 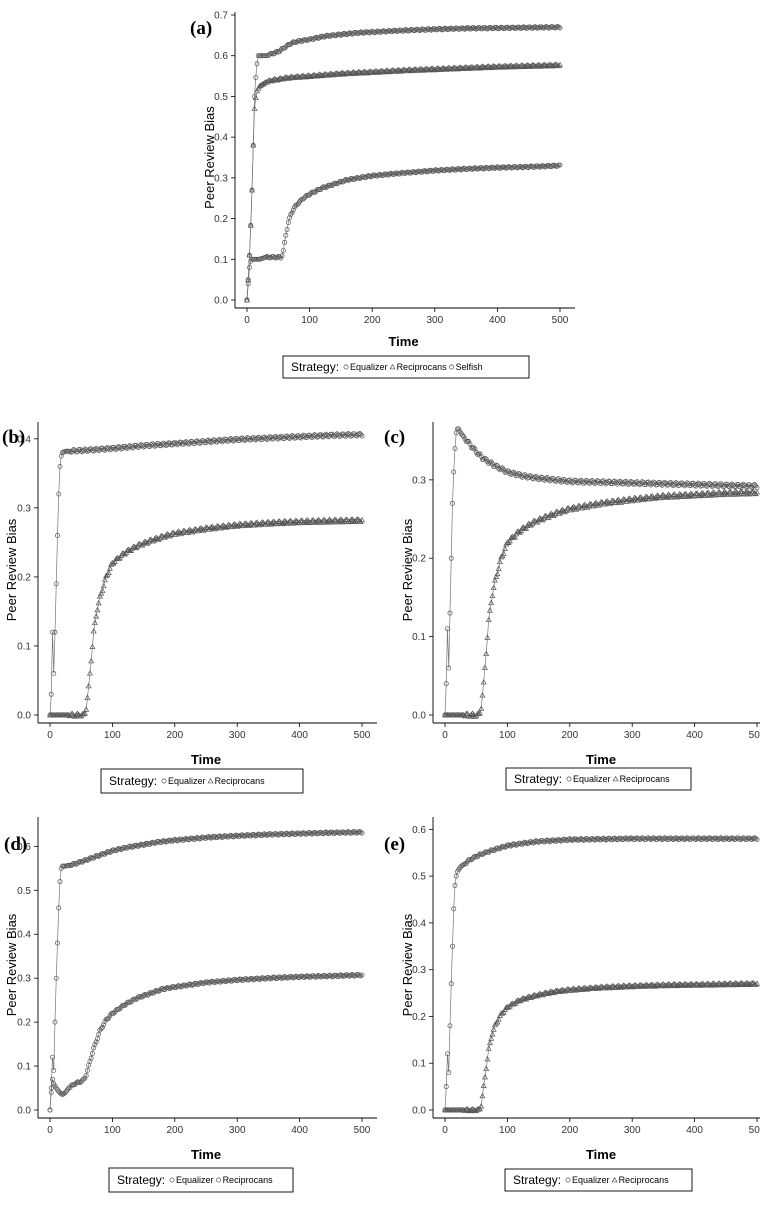 What do you see at coordinates (112, 735) in the screenshot?
I see `x-tick-label: 100` at bounding box center [112, 735].